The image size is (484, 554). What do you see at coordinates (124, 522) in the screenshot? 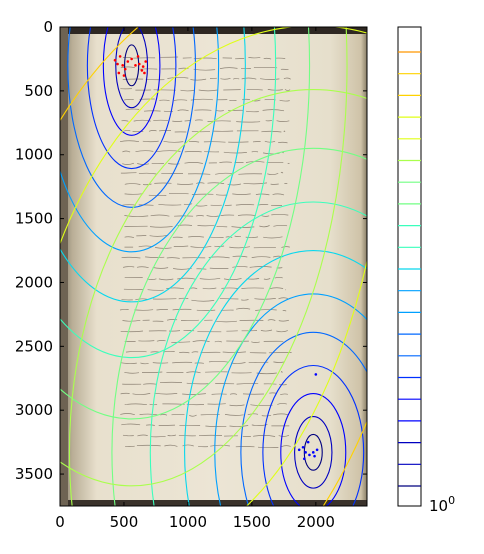
I see `x-tick-label: 500` at bounding box center [124, 522].